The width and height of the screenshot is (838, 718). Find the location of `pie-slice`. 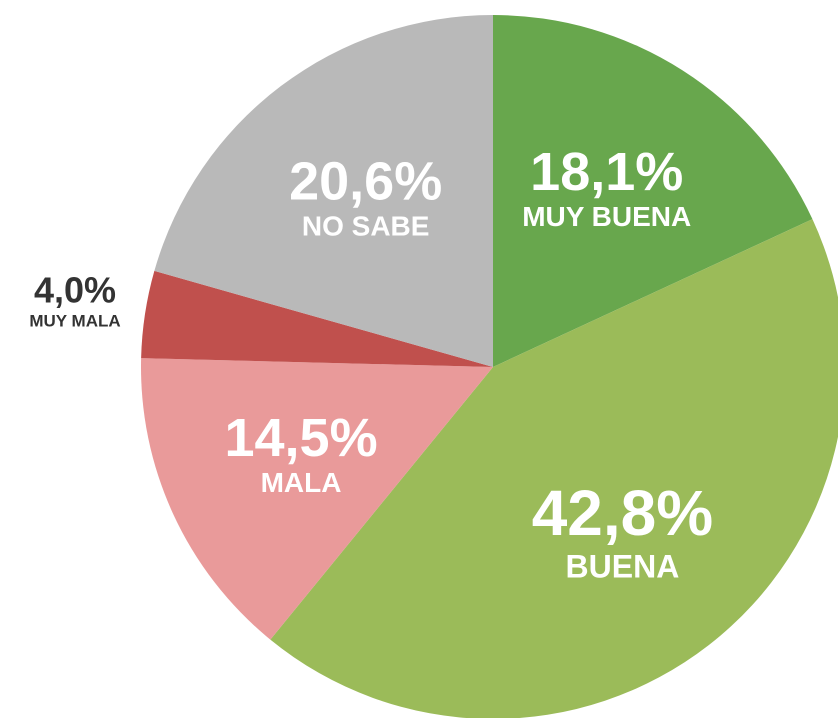

pie-slice is located at coordinates (317, 318).